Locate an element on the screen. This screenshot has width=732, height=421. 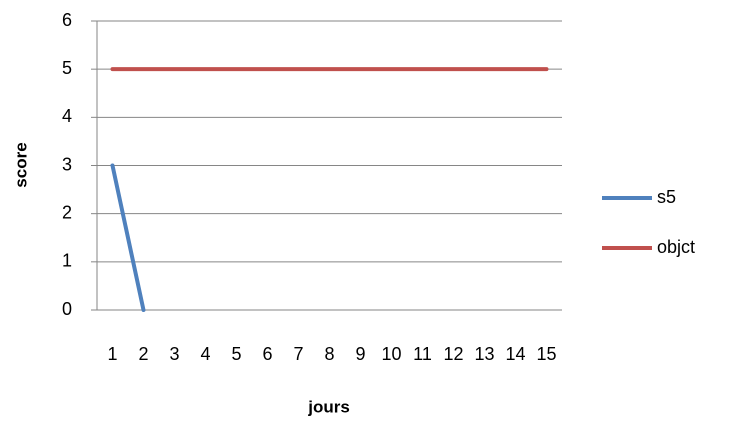
y-tick-label: 3 is located at coordinates (67, 164).